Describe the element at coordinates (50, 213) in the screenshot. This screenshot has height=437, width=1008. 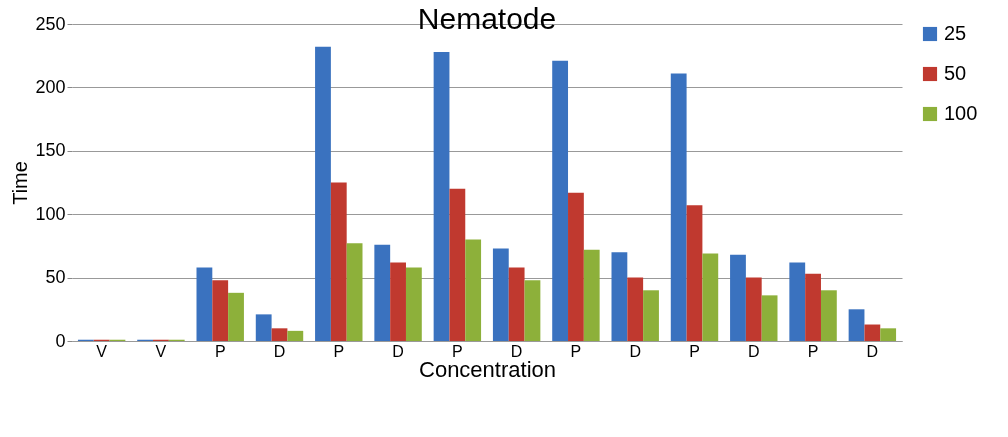
I see `y-tick-label: 100` at that location.